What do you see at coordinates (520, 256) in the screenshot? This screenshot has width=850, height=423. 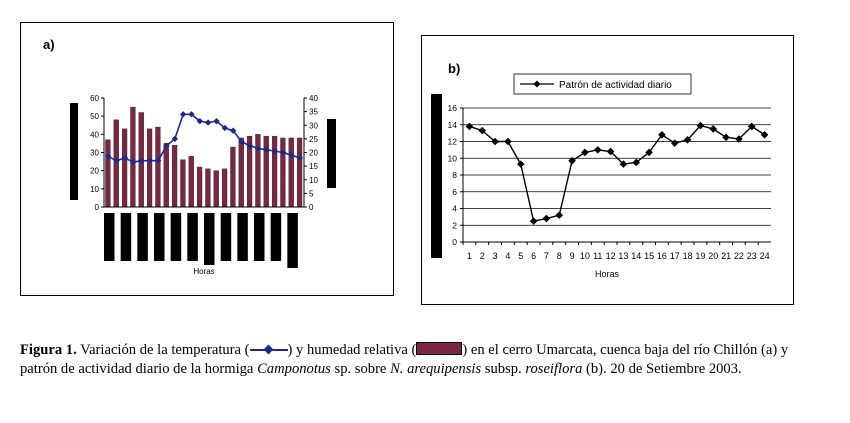 I see `chart-b-x-tick-label: 5` at bounding box center [520, 256].